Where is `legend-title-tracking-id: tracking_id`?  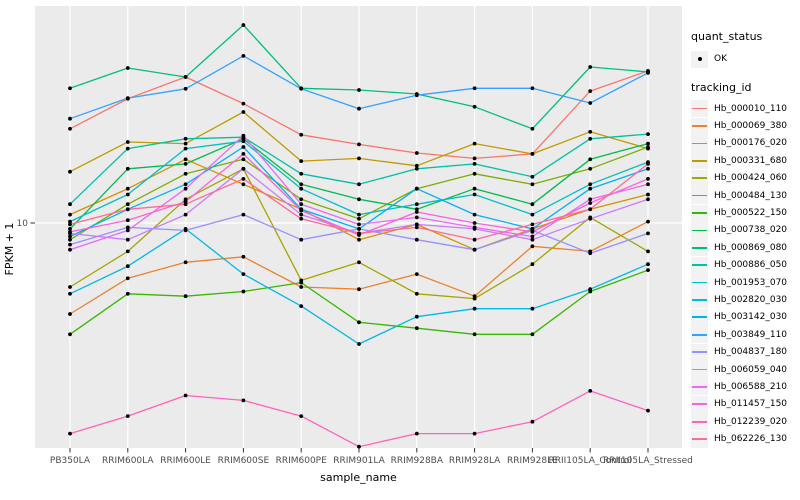
legend-title-tracking-id: tracking_id is located at coordinates (721, 87).